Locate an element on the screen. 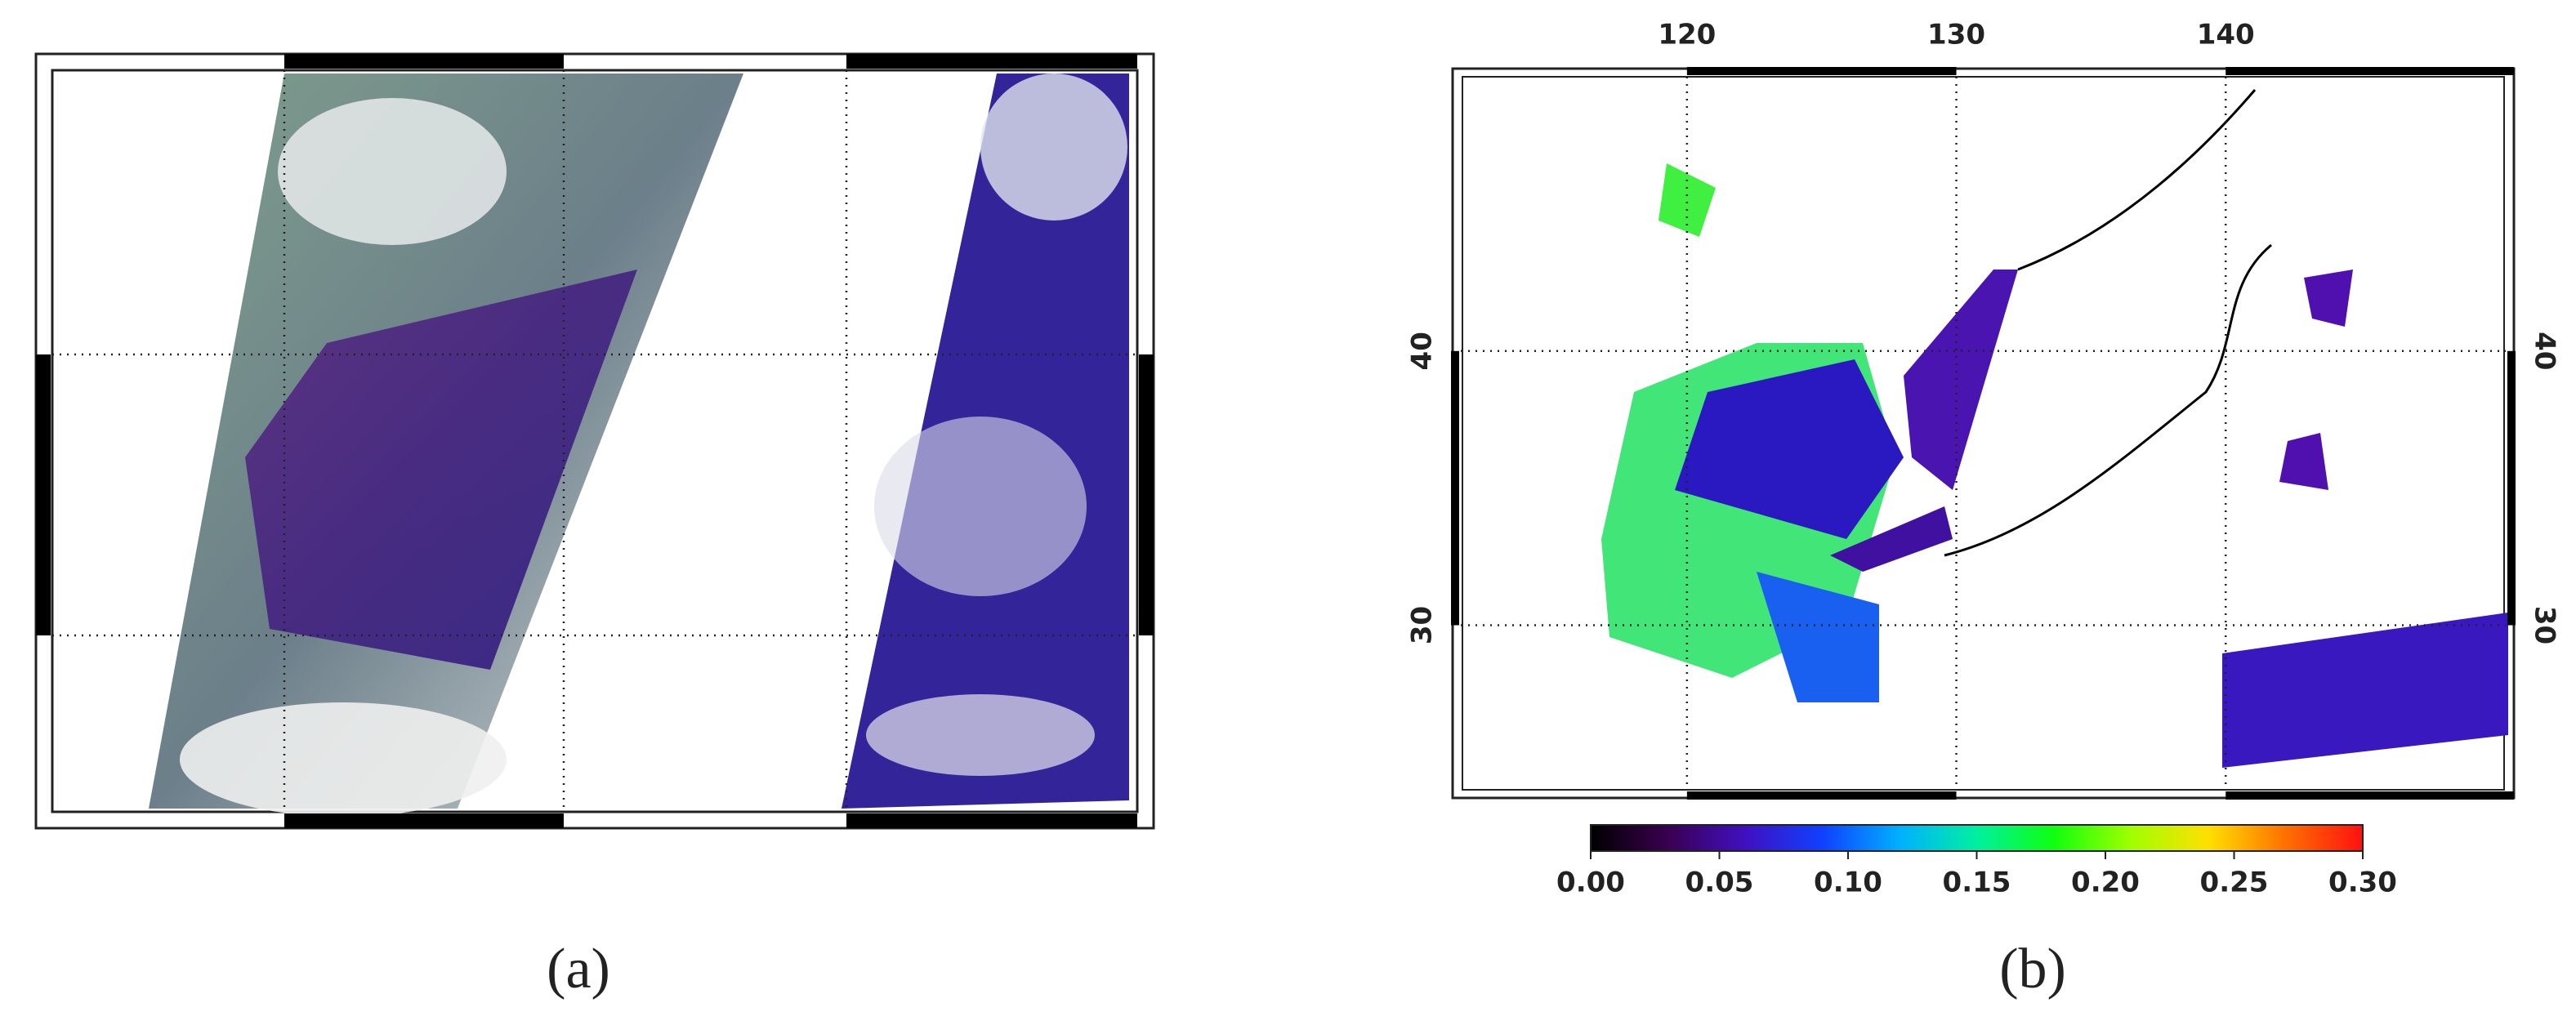 The image size is (2576, 1025). colorbar-tick-label: 0.10 is located at coordinates (1848, 883).